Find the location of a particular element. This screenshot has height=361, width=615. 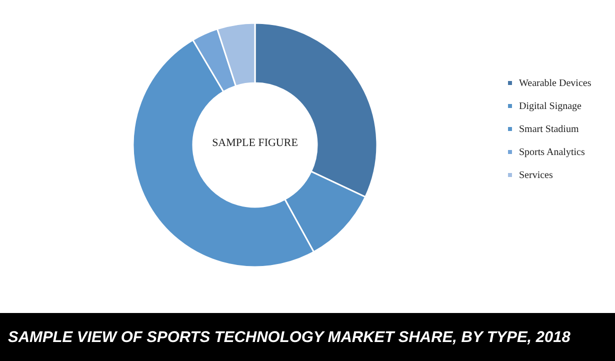

legend-label: Wearable Devices is located at coordinates (555, 83).